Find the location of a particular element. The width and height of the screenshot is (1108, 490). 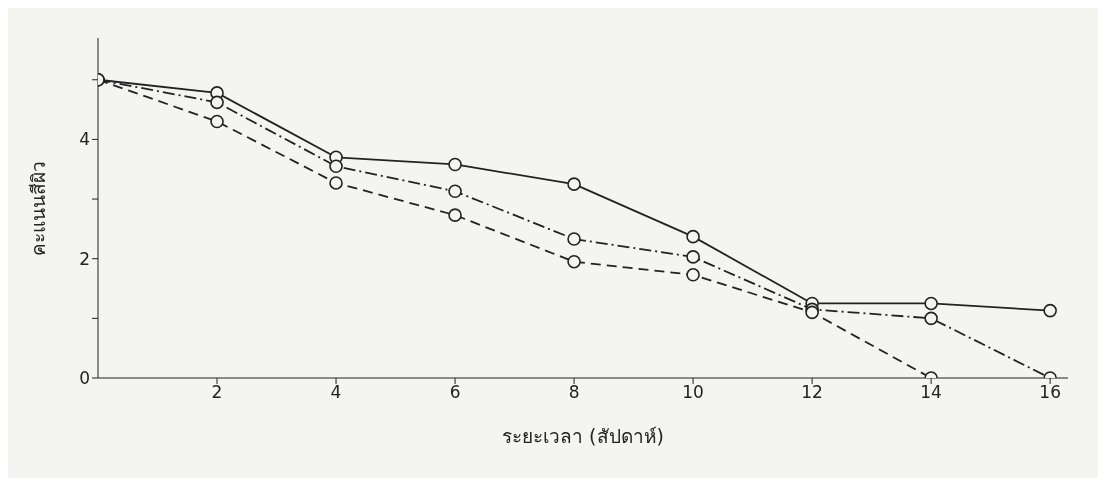

x-axis-title: ระยะเวลา (สัปดาห์) is located at coordinates (583, 436).